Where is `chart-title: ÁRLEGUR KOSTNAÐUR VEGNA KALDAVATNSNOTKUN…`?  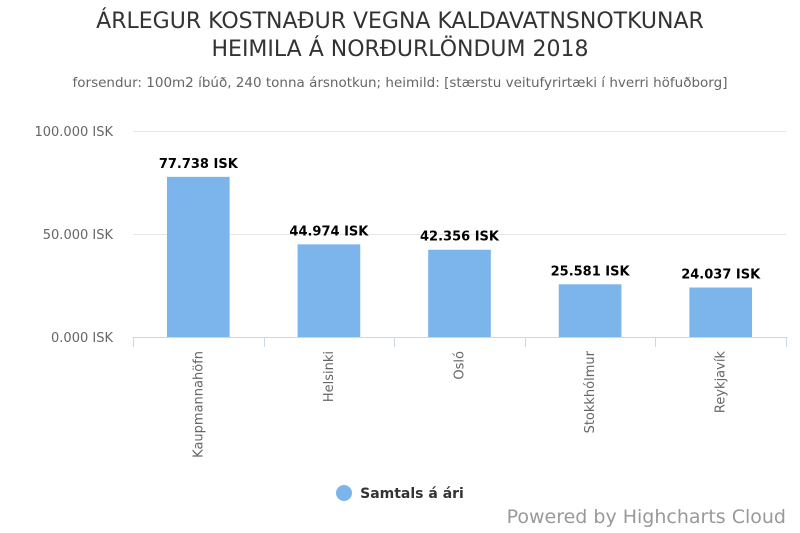 chart-title: ÁRLEGUR KOSTNAÐUR VEGNA KALDAVATNSNOTKUN… is located at coordinates (400, 36).